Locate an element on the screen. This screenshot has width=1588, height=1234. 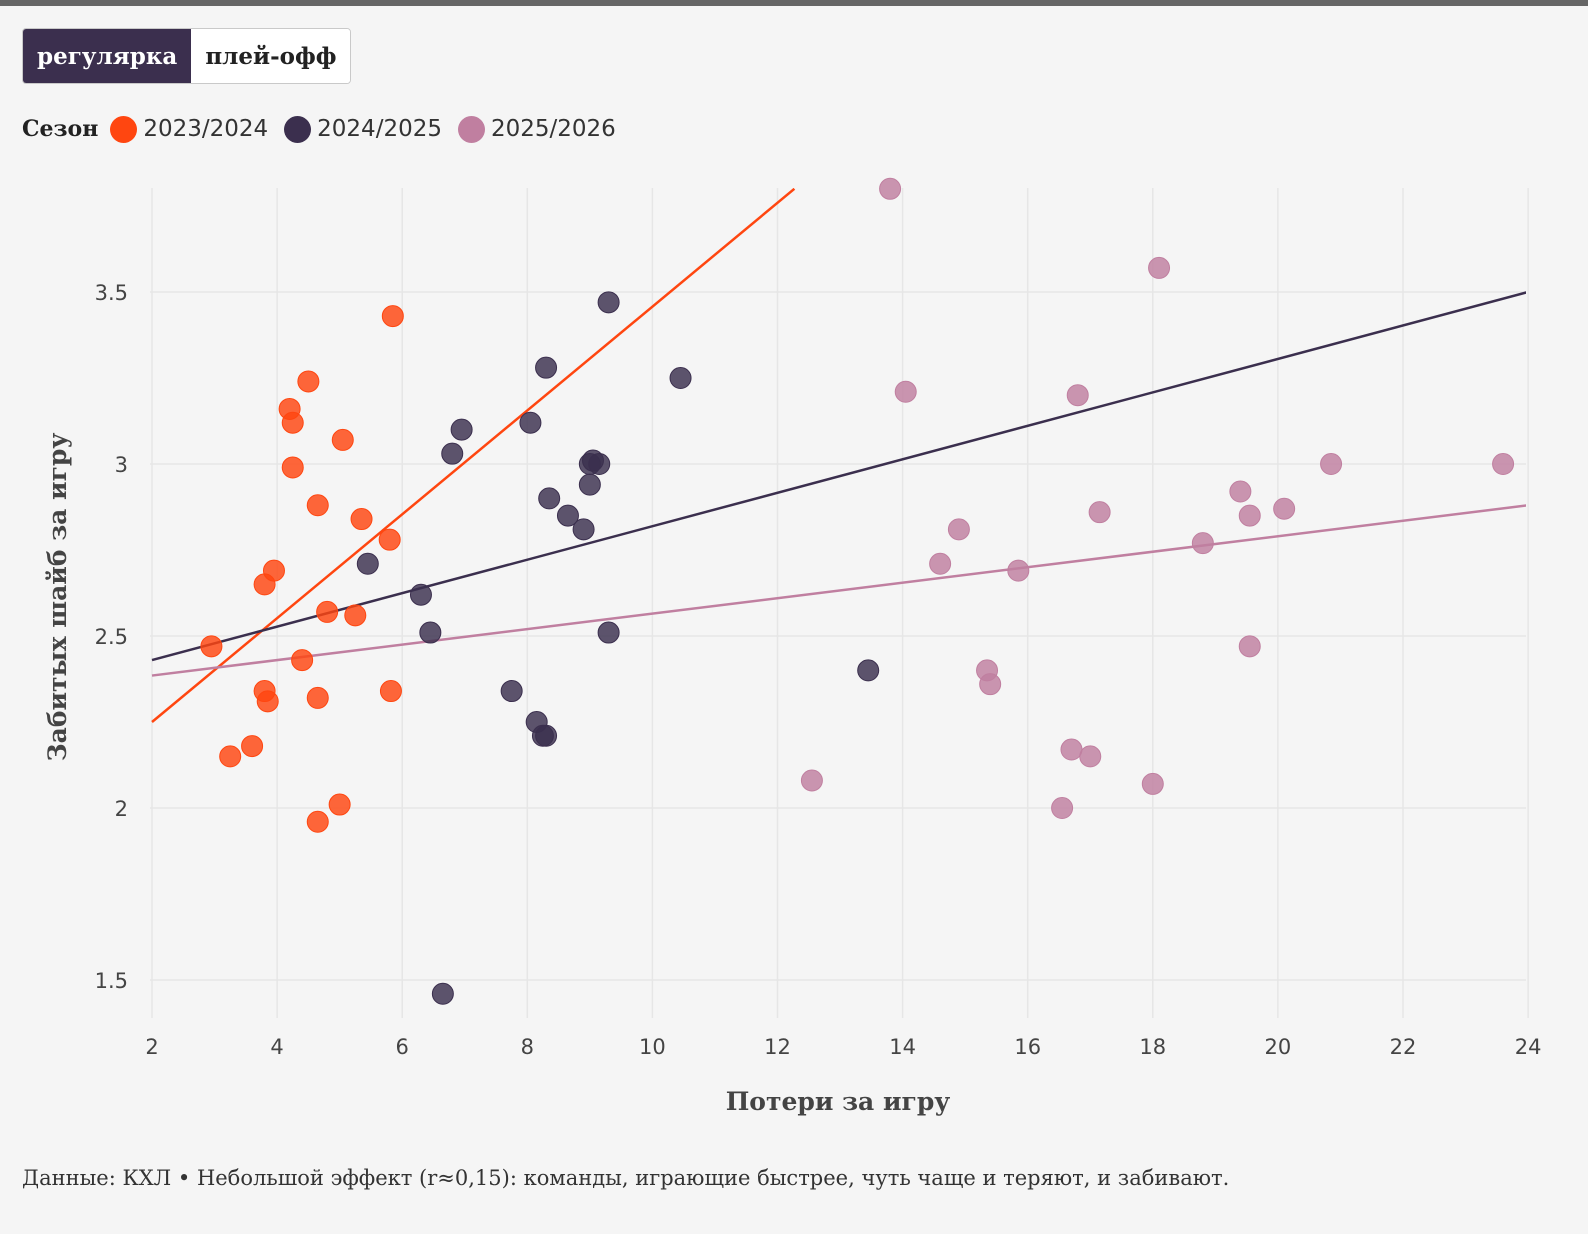
x-tick-label: 6 is located at coordinates (402, 1047).